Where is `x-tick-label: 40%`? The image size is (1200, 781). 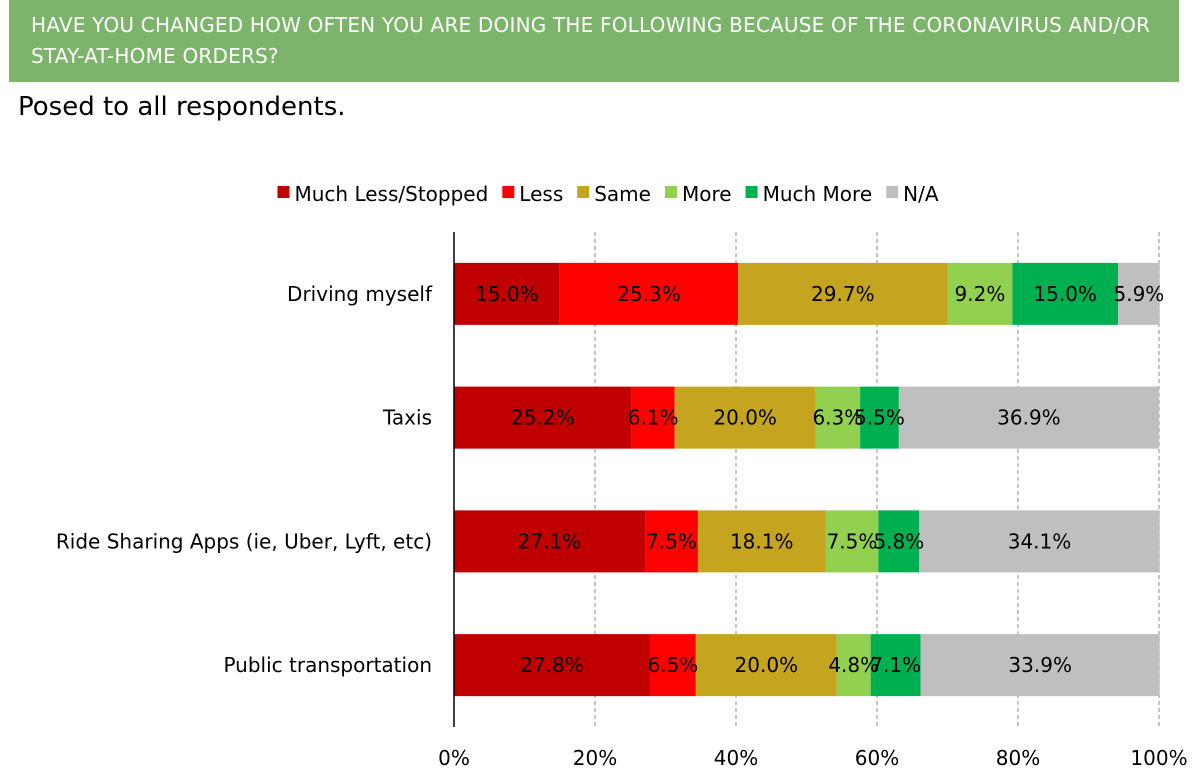
x-tick-label: 40% is located at coordinates (736, 758).